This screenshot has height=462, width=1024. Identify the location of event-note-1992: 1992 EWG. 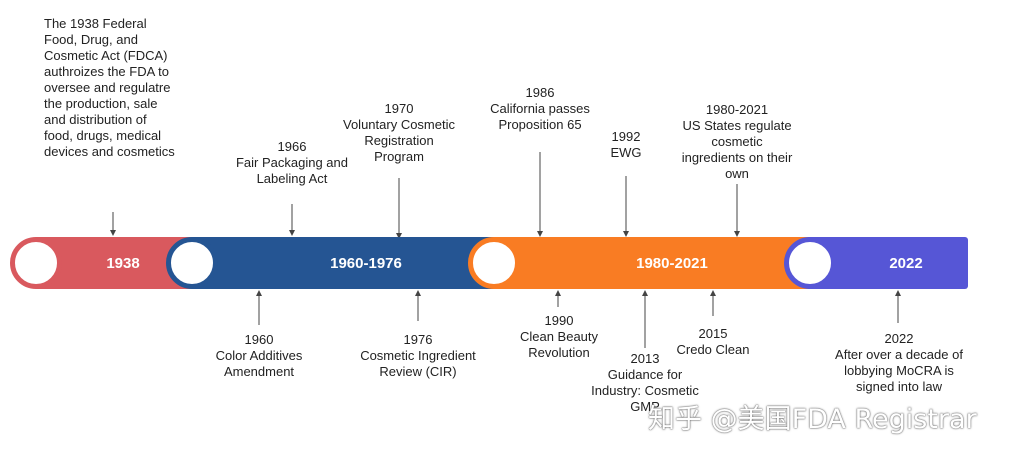
(626, 144).